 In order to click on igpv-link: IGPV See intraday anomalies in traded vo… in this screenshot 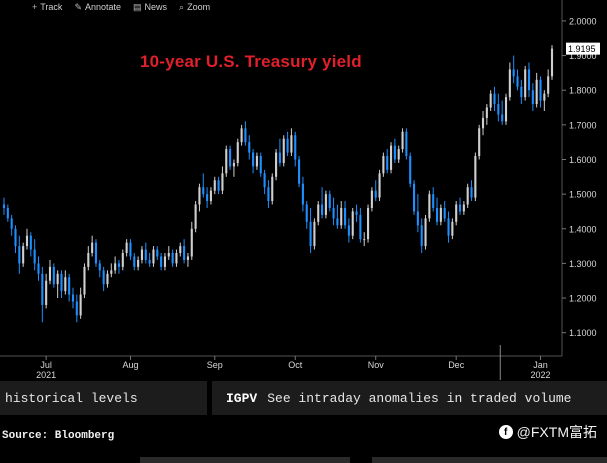, I will do `click(409, 398)`.